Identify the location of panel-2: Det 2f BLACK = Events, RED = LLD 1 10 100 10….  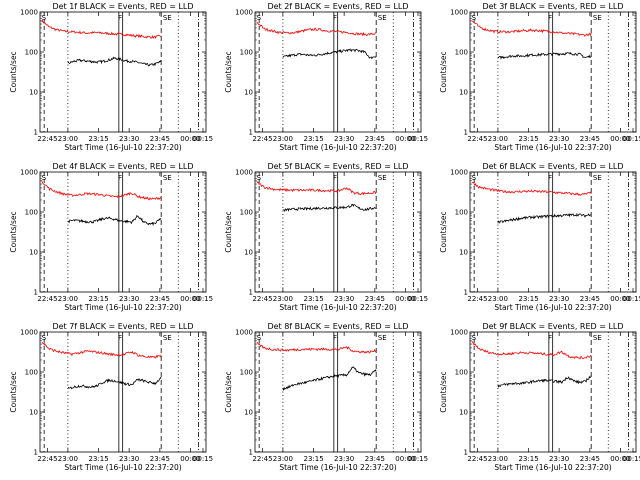
(326, 77).